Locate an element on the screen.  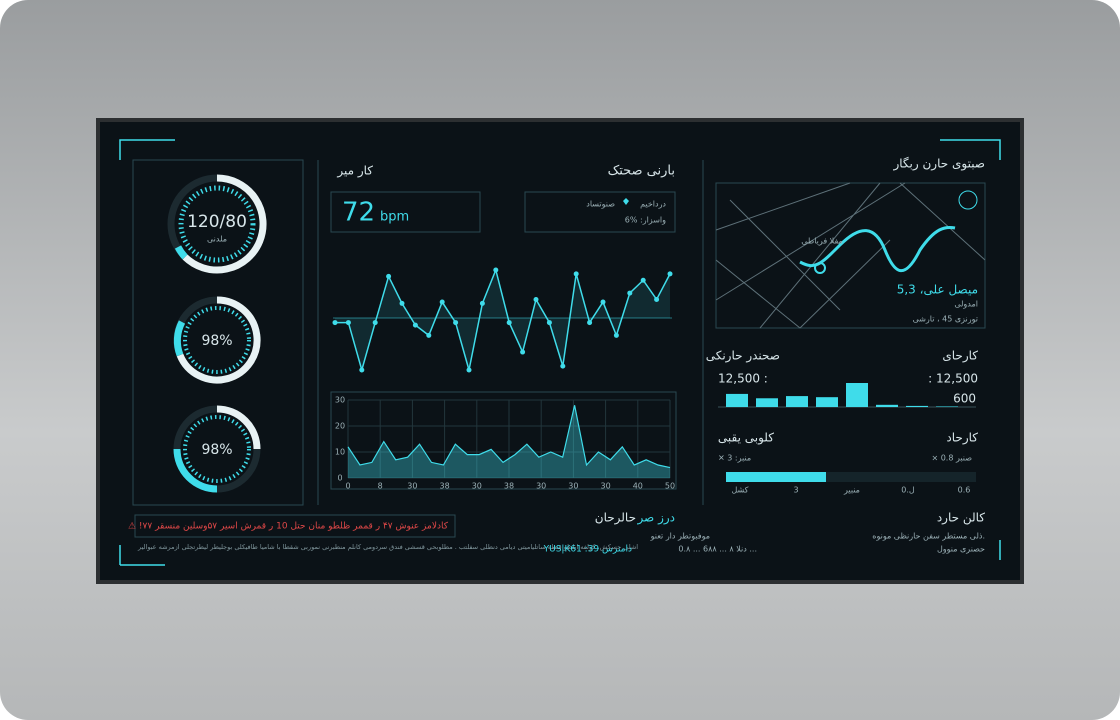
section-value: YUS|K61 :39 دامنرس is located at coordinates (587, 550).